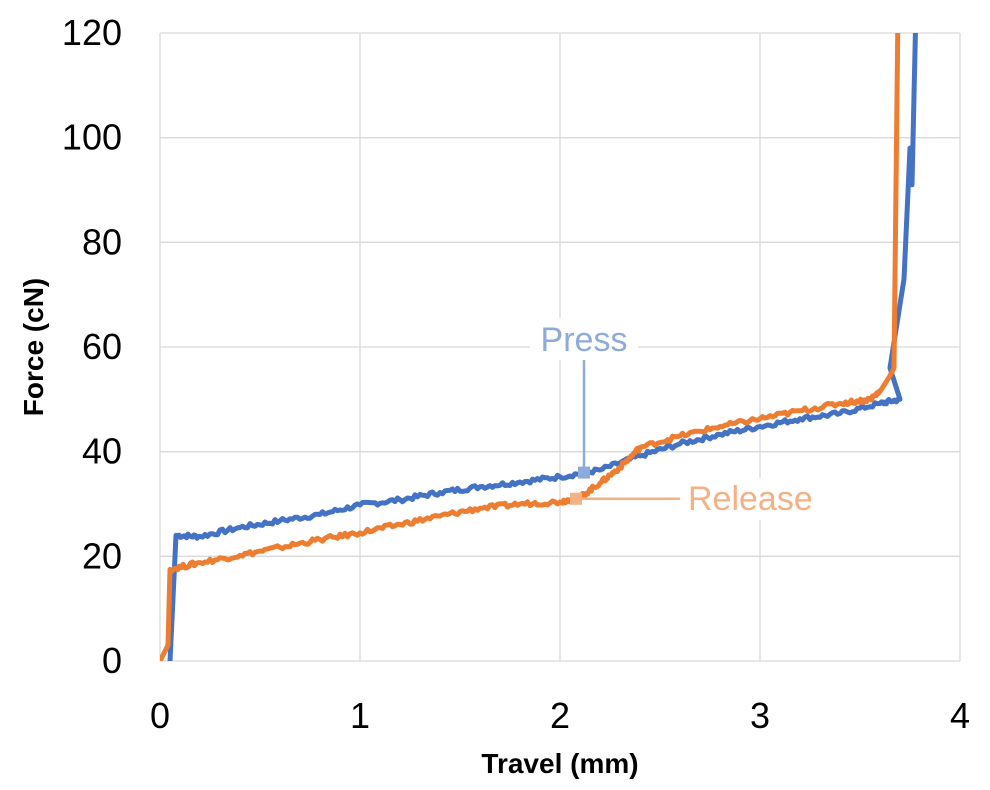 The width and height of the screenshot is (990, 790). I want to click on annotation-marker-press, so click(584, 472).